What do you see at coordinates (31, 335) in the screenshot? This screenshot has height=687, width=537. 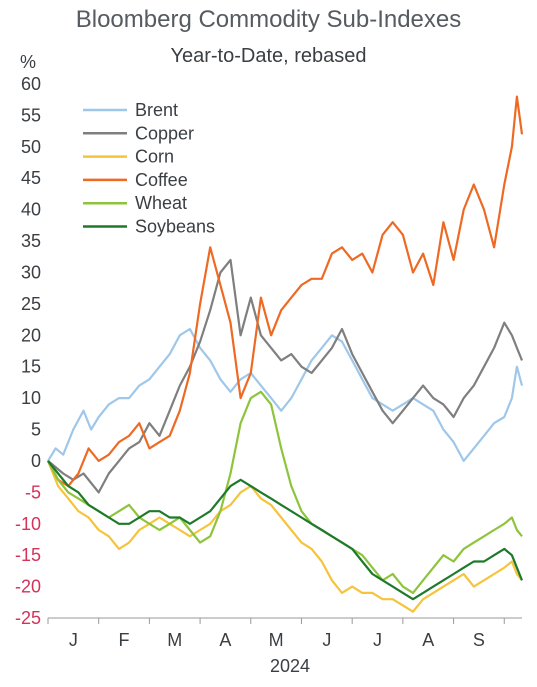 I see `y-tick-label: 20` at bounding box center [31, 335].